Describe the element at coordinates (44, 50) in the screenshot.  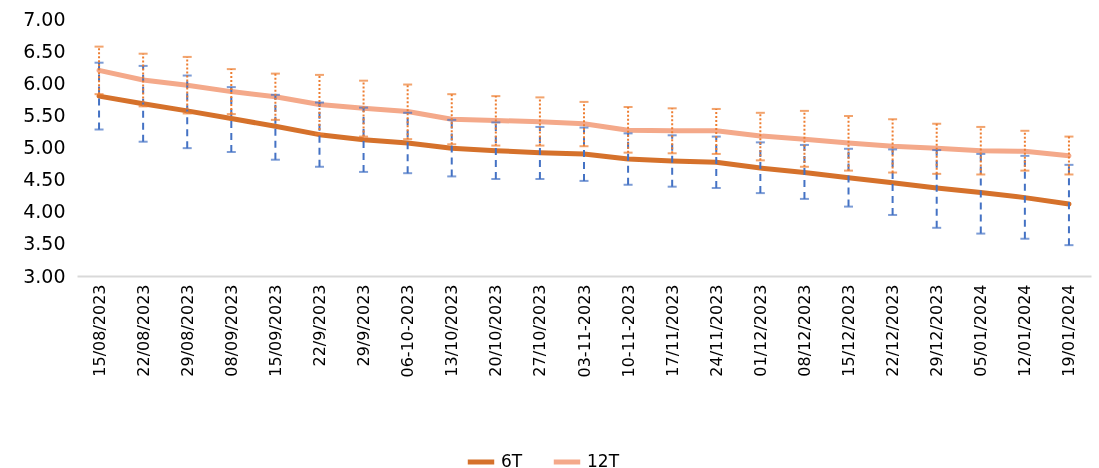
I see `y-tick-label: 6.50` at that location.